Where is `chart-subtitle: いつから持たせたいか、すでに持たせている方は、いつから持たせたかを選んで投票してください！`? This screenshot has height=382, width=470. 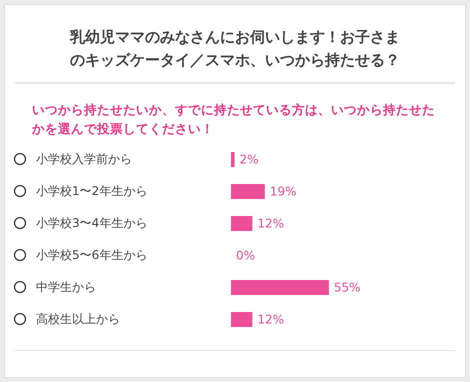
chart-subtitle: いつから持たせたいか、すでに持たせている方は、いつから持たせたかを選んで投票してください！ is located at coordinates (234, 119).